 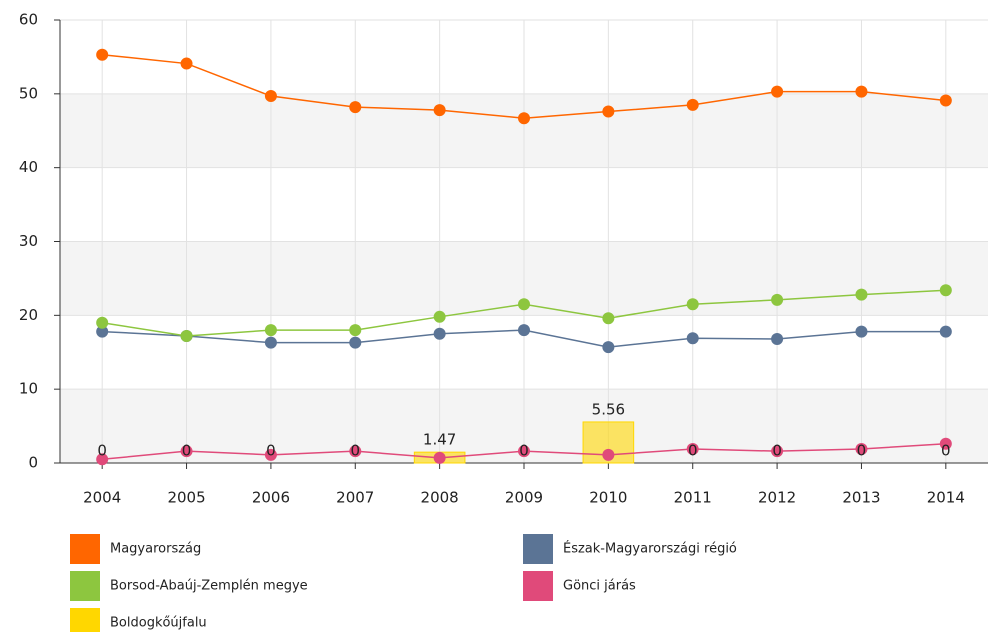 I want to click on y-tick-label: 30, so click(x=28, y=241).